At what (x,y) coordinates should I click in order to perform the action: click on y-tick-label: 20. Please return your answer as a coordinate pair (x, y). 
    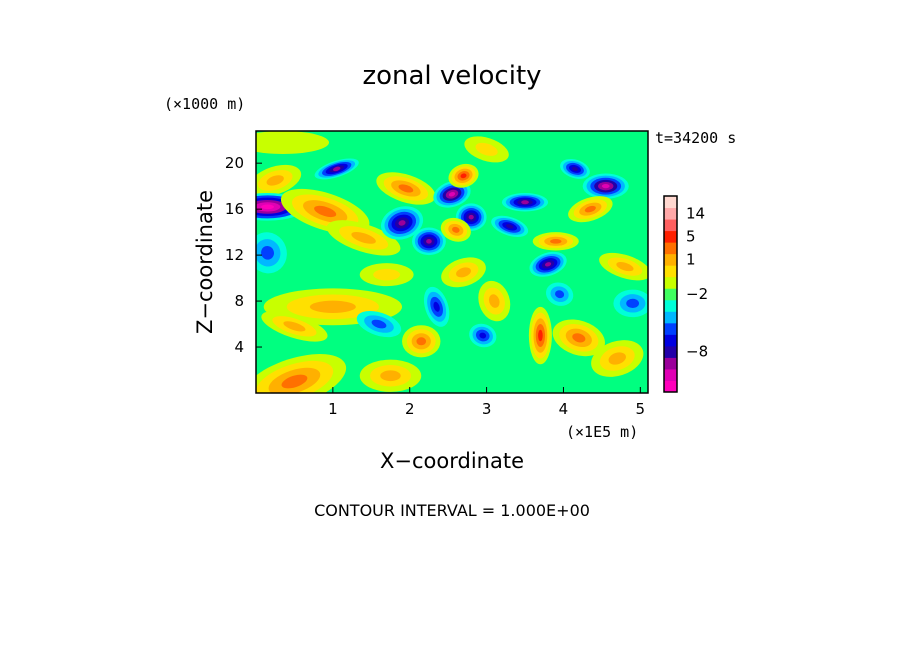
    Looking at the image, I should click on (234, 163).